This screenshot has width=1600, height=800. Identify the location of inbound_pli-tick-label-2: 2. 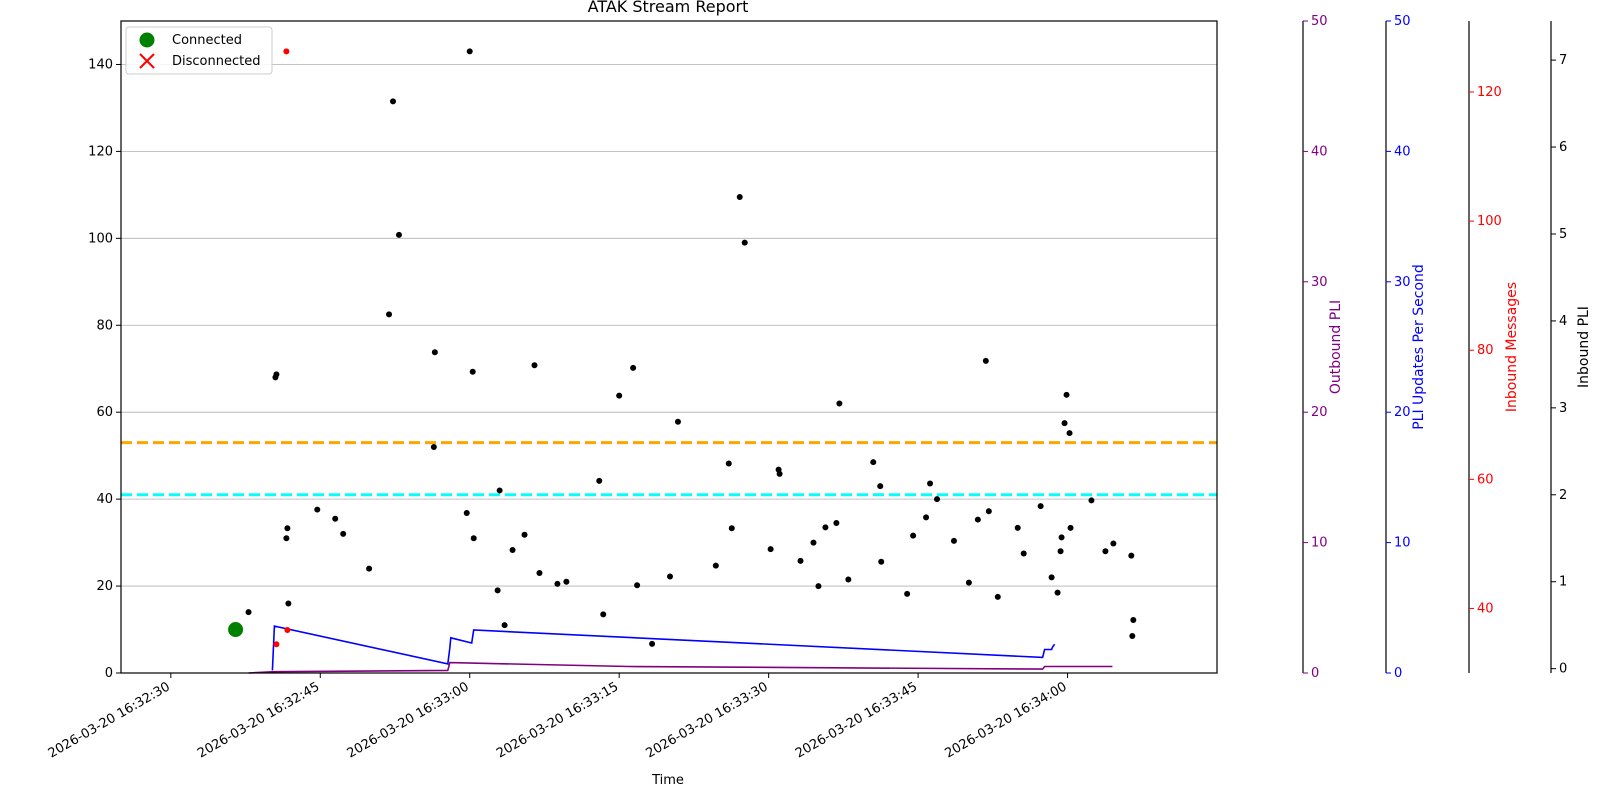
(1563, 495).